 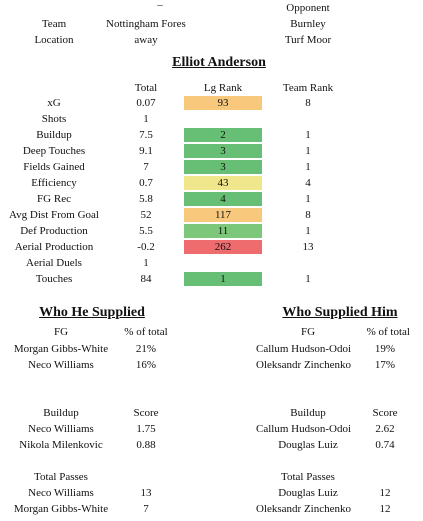 What do you see at coordinates (146, 493) in the screenshot?
I see `supplied-passes-value-1: 13` at bounding box center [146, 493].